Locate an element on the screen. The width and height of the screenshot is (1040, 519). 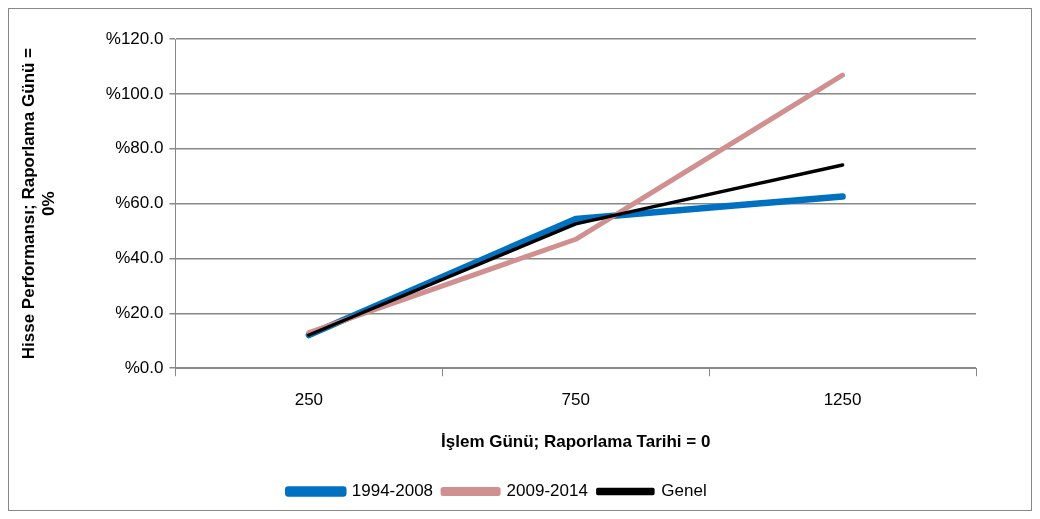
y-axis-title: Hisse Performansı; Raporlama Günü = 0% is located at coordinates (38, 203).